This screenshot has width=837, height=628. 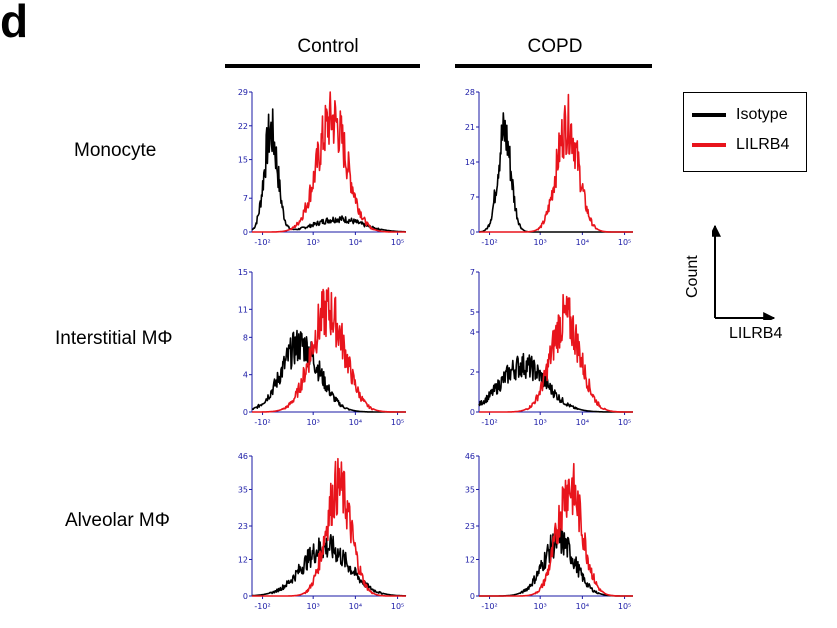 What do you see at coordinates (472, 372) in the screenshot?
I see `y-tick-label: 2` at bounding box center [472, 372].